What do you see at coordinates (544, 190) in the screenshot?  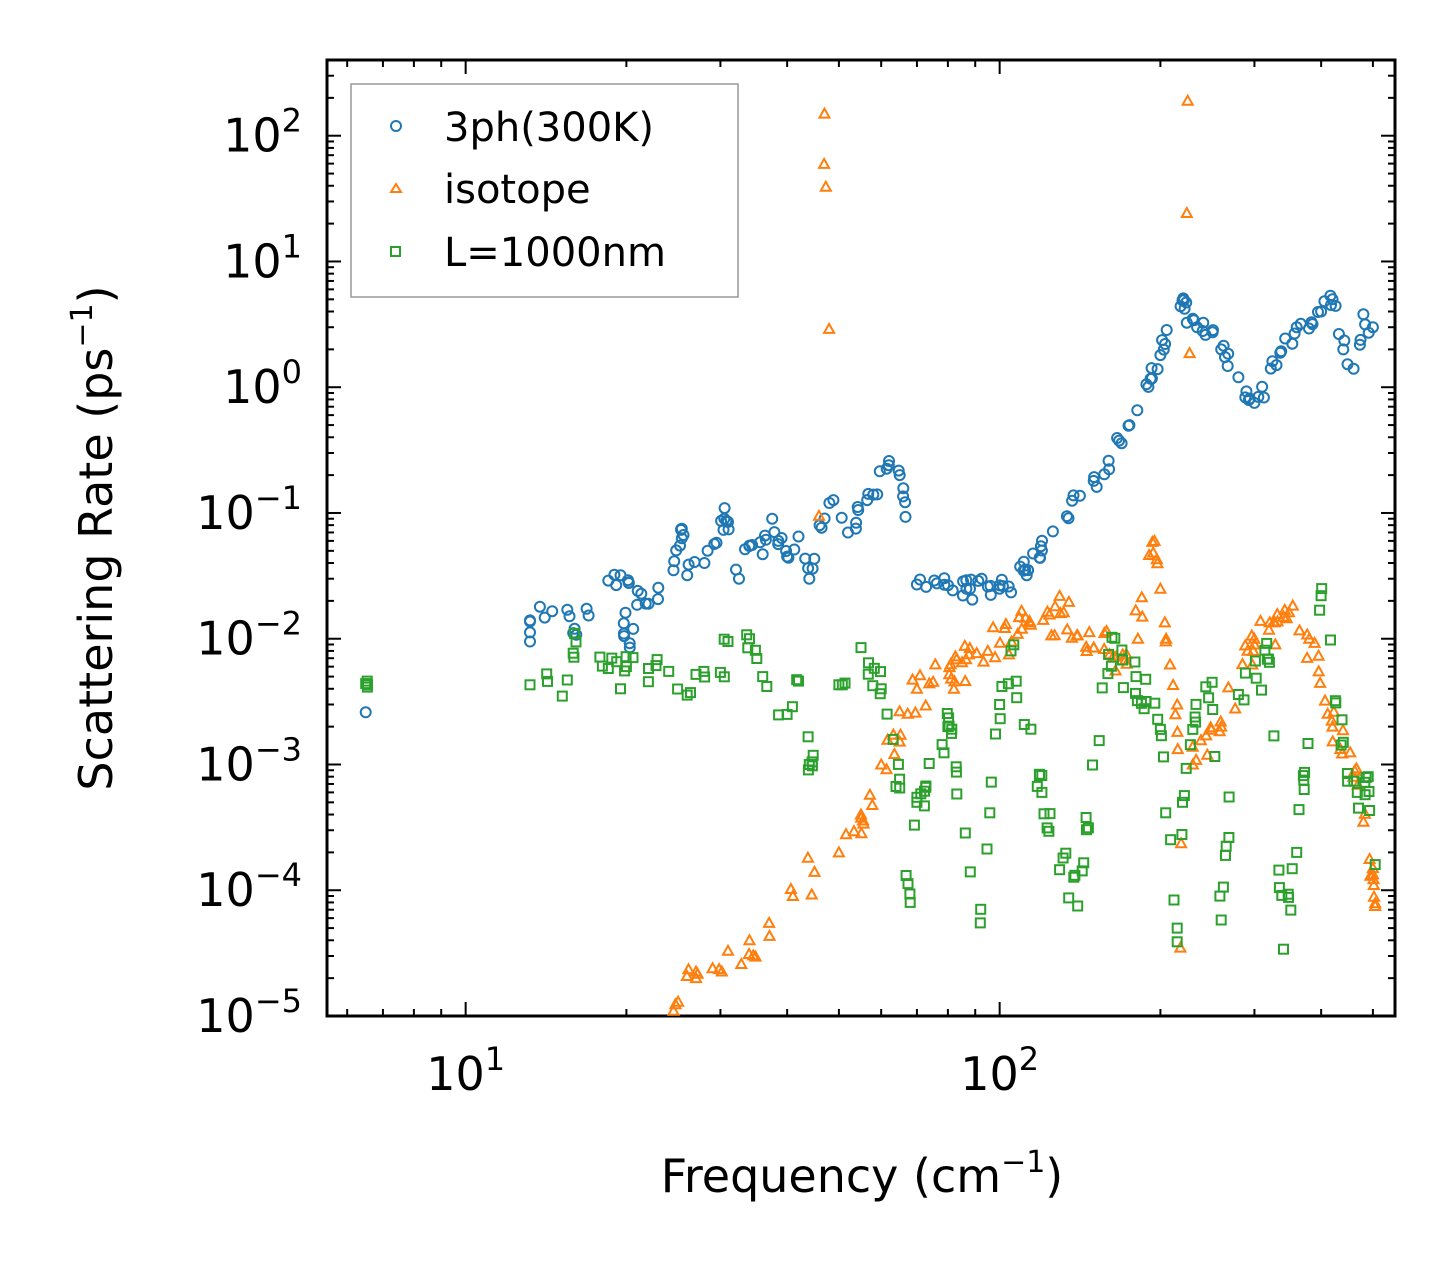 I see `legend-box` at bounding box center [544, 190].